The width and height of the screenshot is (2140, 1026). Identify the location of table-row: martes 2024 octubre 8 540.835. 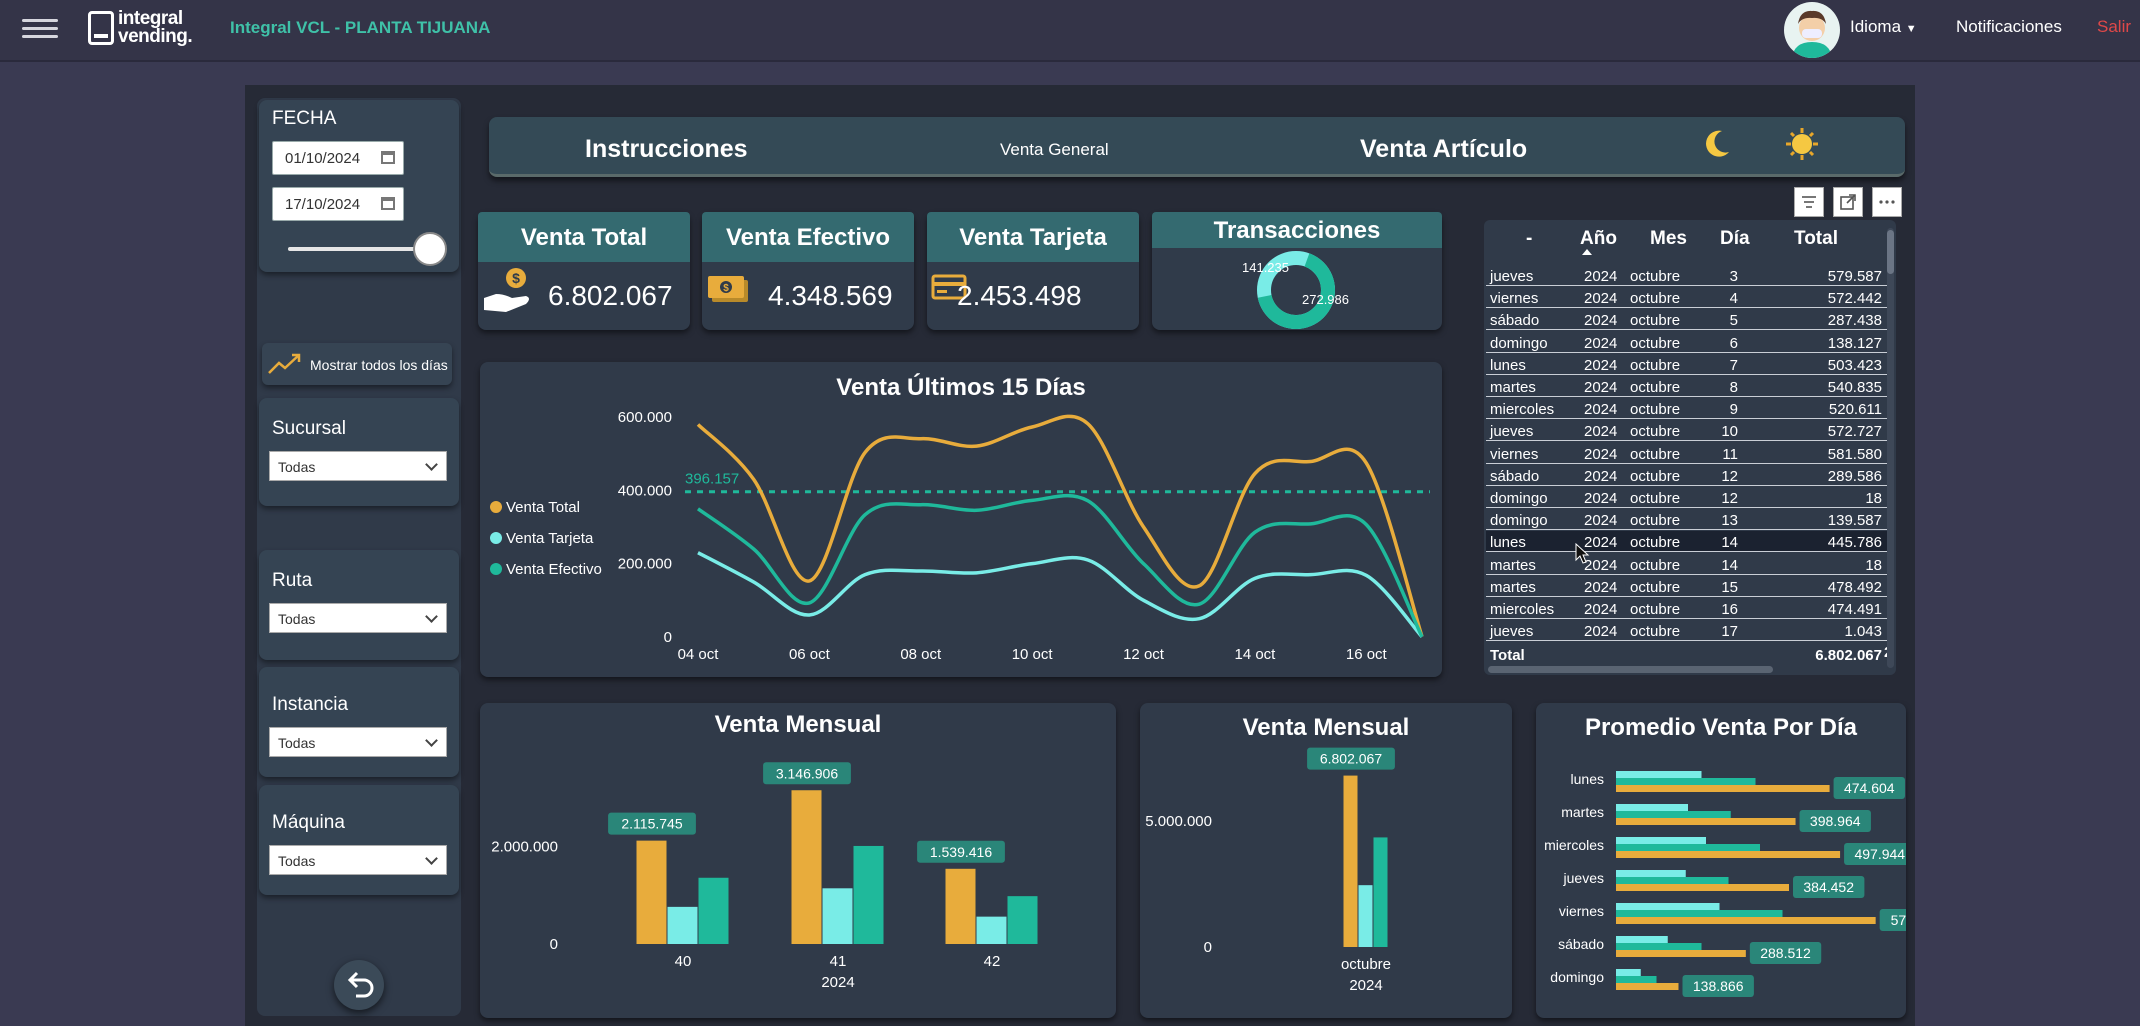
(1687, 386).